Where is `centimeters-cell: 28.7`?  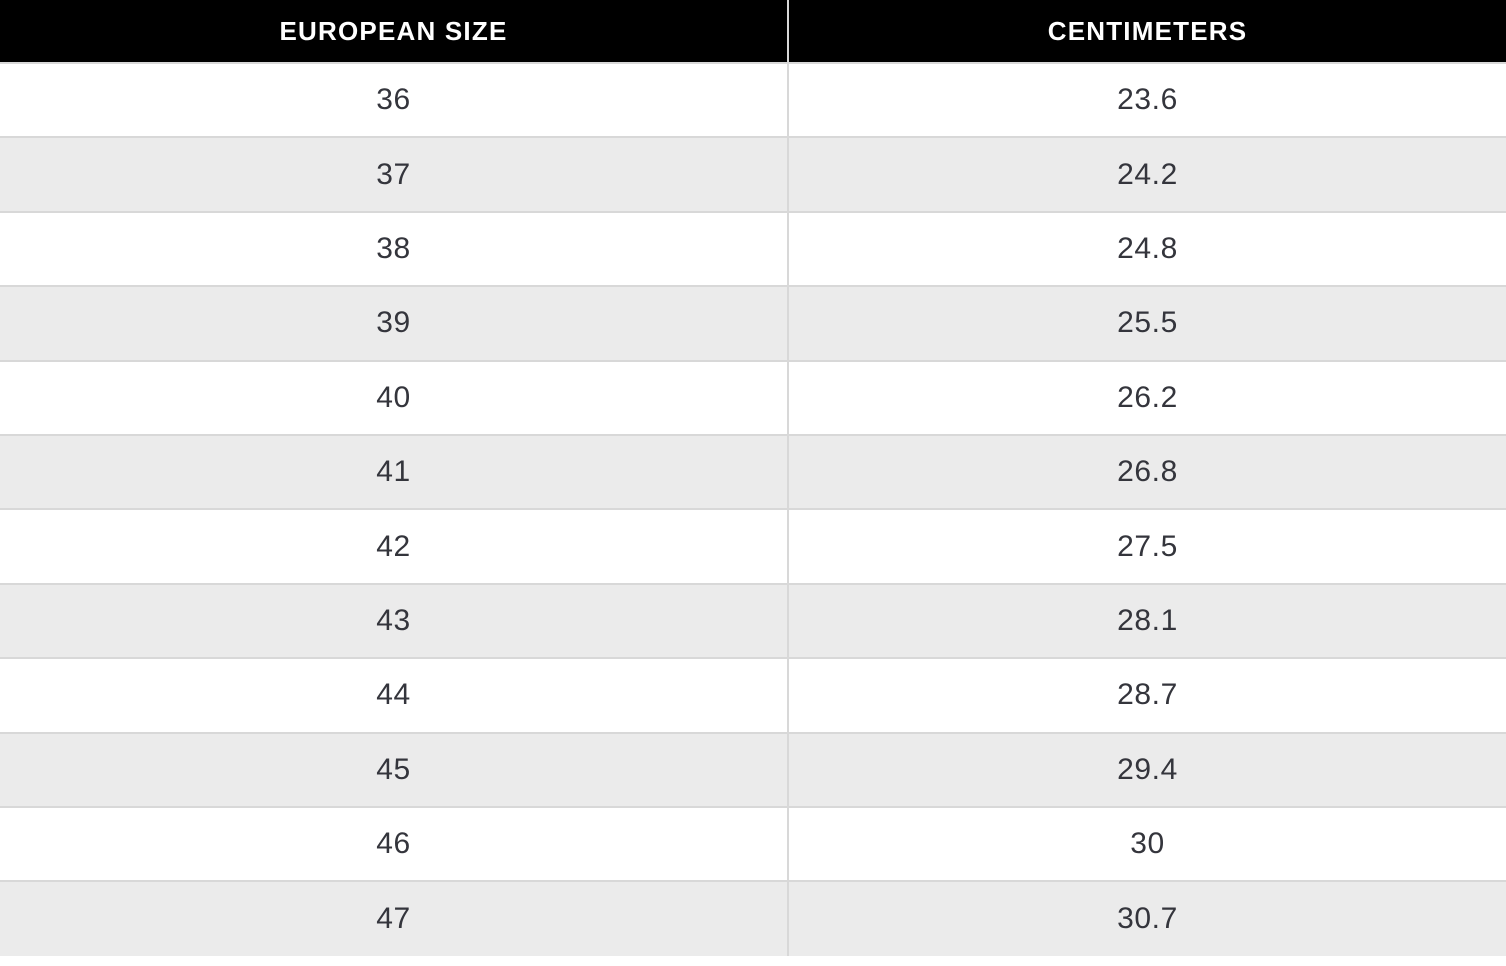
centimeters-cell: 28.7 is located at coordinates (1147, 695).